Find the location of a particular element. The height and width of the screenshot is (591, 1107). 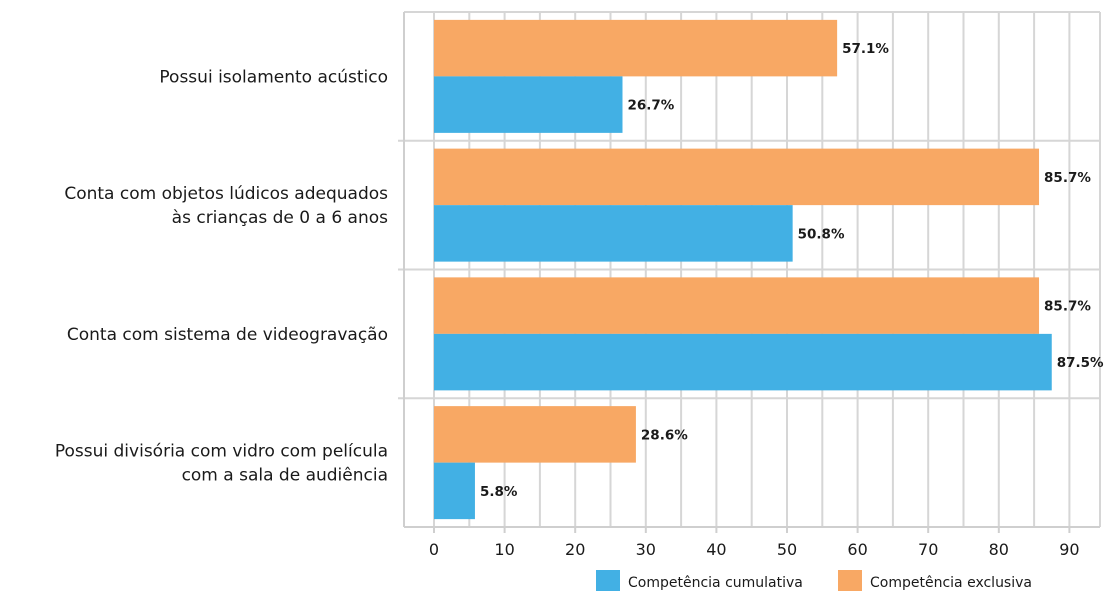

x-tick-label: 10 is located at coordinates (504, 549).